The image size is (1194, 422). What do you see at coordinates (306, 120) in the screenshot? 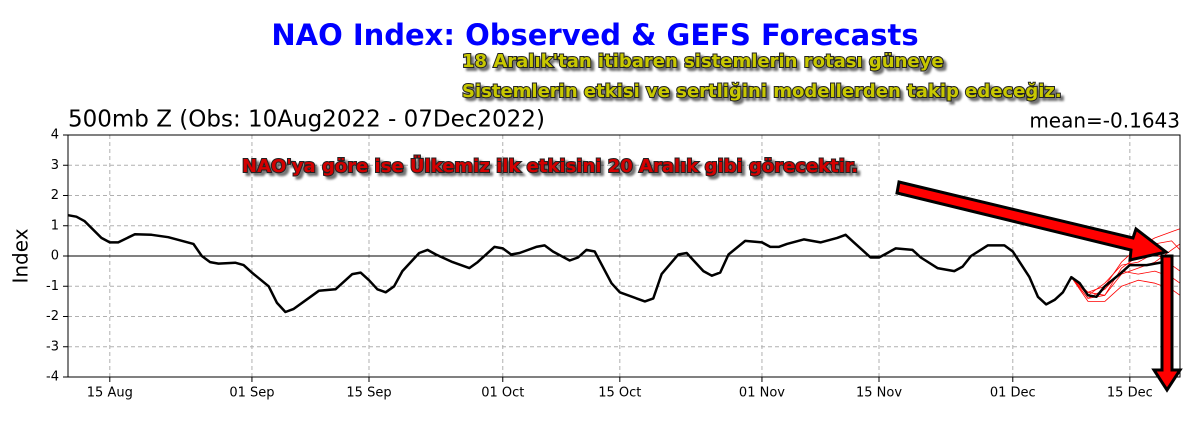
I see `subtitle: 500mb Z (Obs: 10Aug2022 - 07Dec2022)` at bounding box center [306, 120].